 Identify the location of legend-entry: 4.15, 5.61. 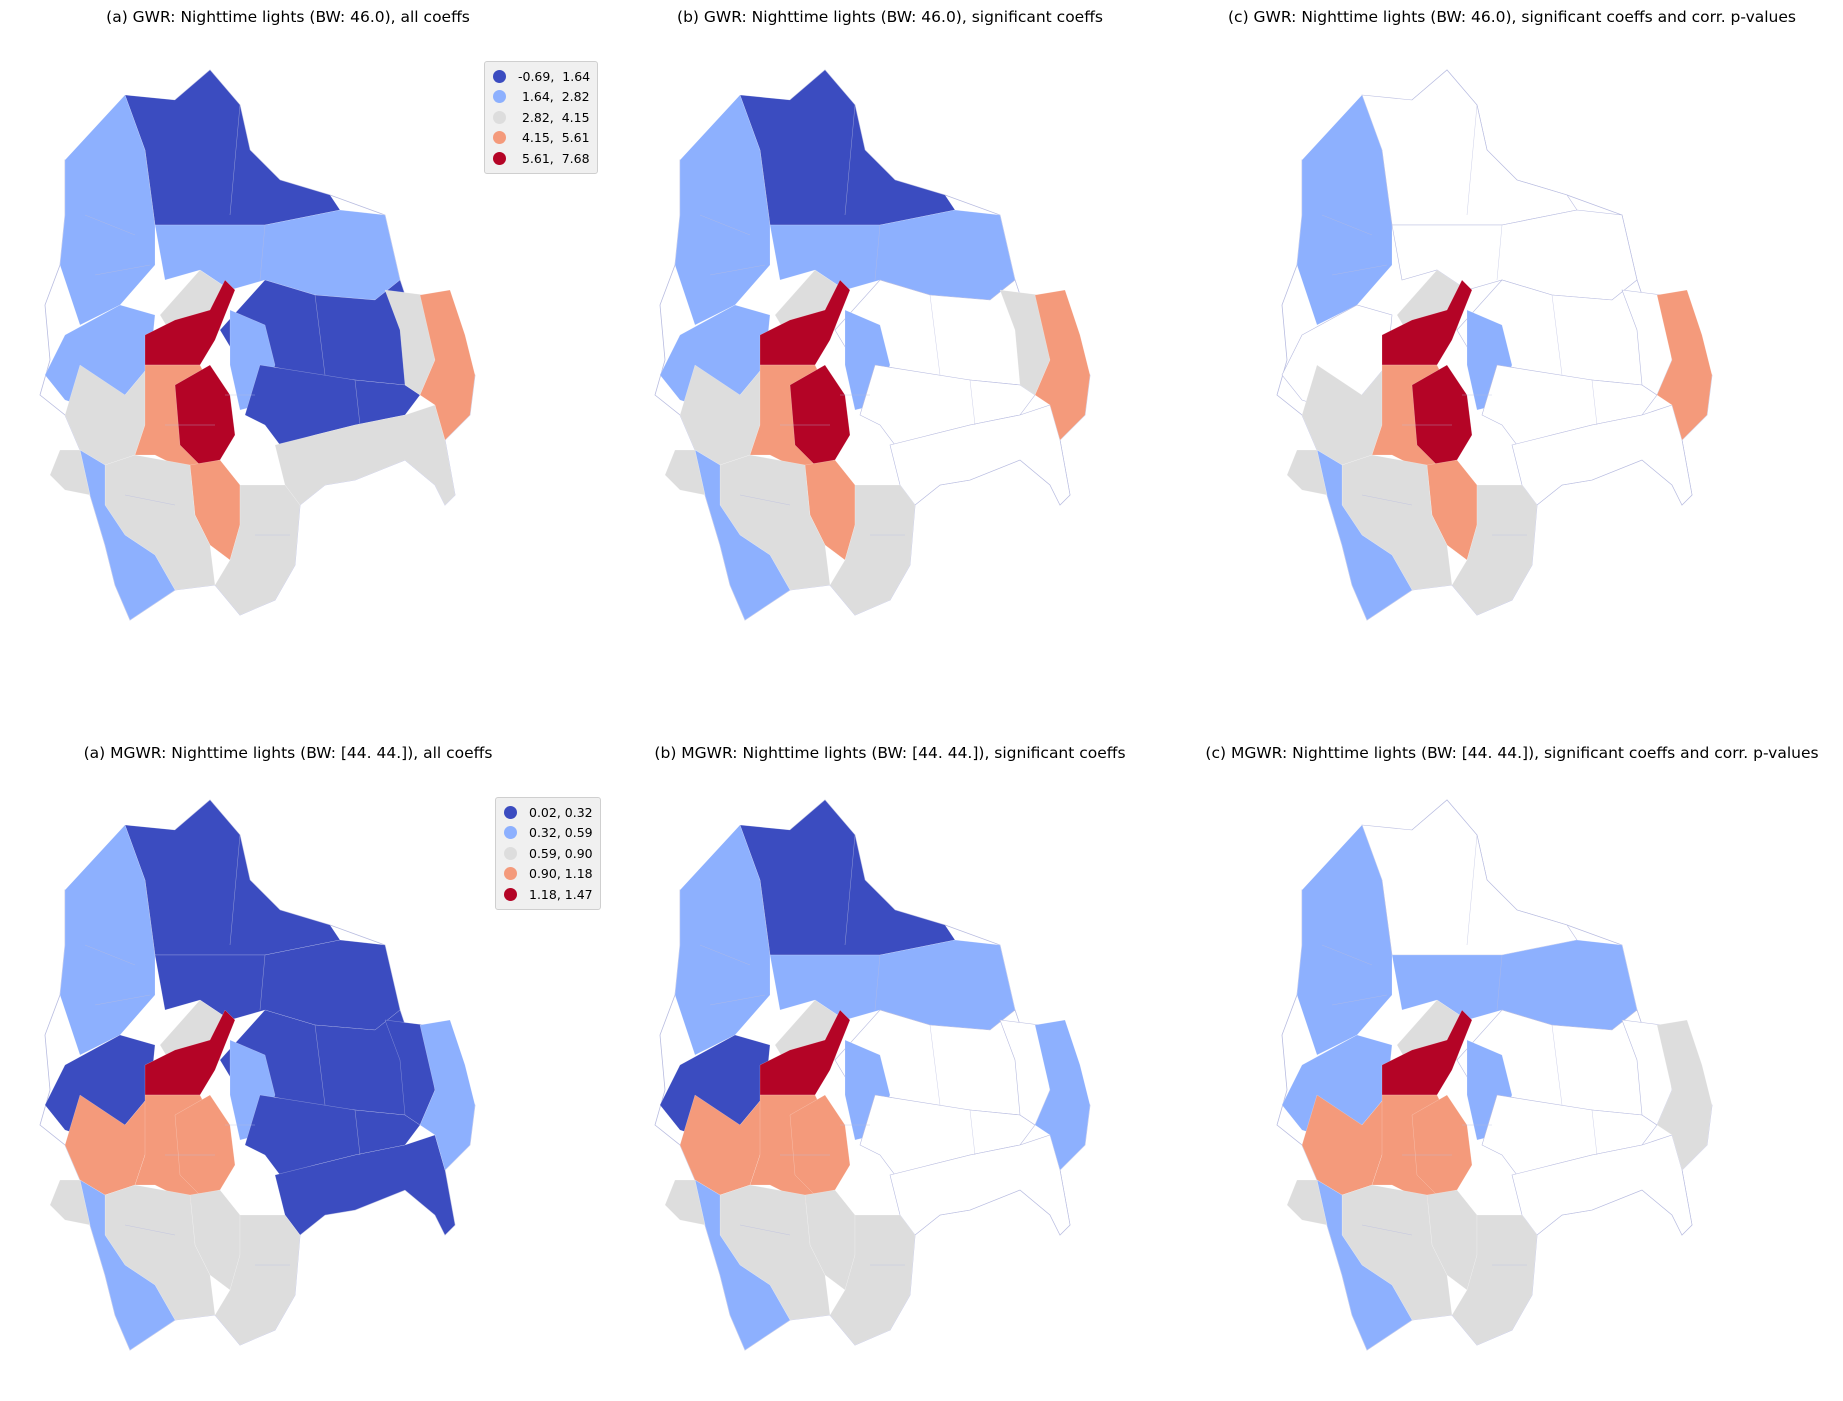
(541, 138).